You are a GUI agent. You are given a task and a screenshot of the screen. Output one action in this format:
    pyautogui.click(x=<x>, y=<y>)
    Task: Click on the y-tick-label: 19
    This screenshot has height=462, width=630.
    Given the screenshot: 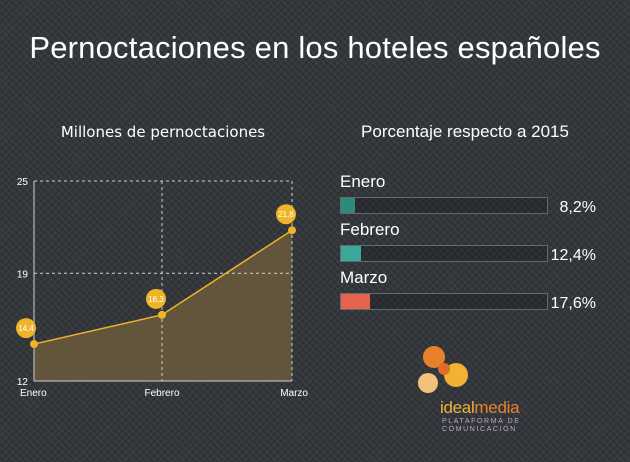 What is the action you would take?
    pyautogui.click(x=23, y=274)
    